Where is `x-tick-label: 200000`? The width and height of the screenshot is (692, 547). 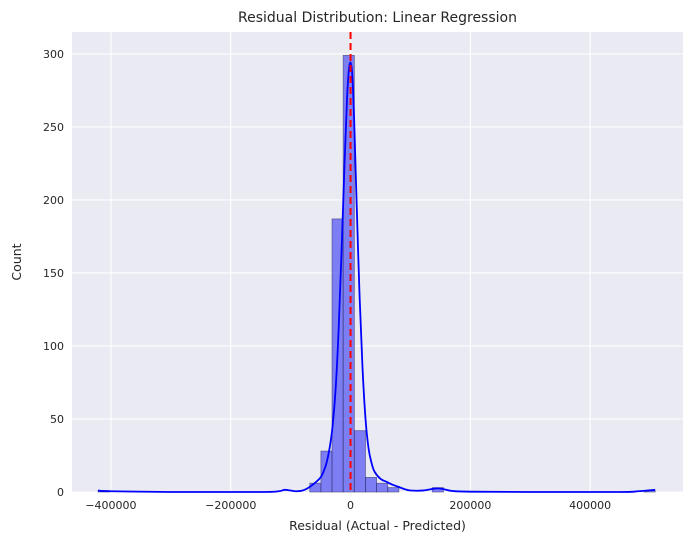 x-tick-label: 200000 is located at coordinates (470, 505).